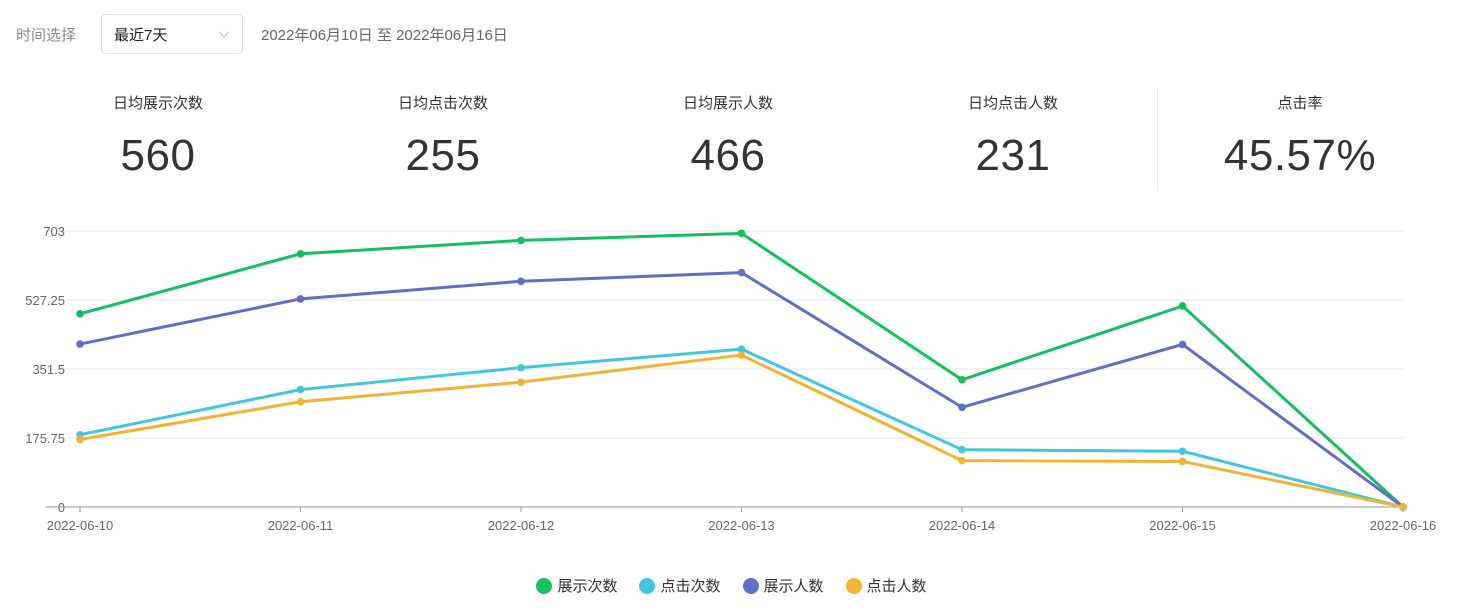 The width and height of the screenshot is (1463, 614). Describe the element at coordinates (587, 586) in the screenshot. I see `legend-label: 展示次数` at that location.